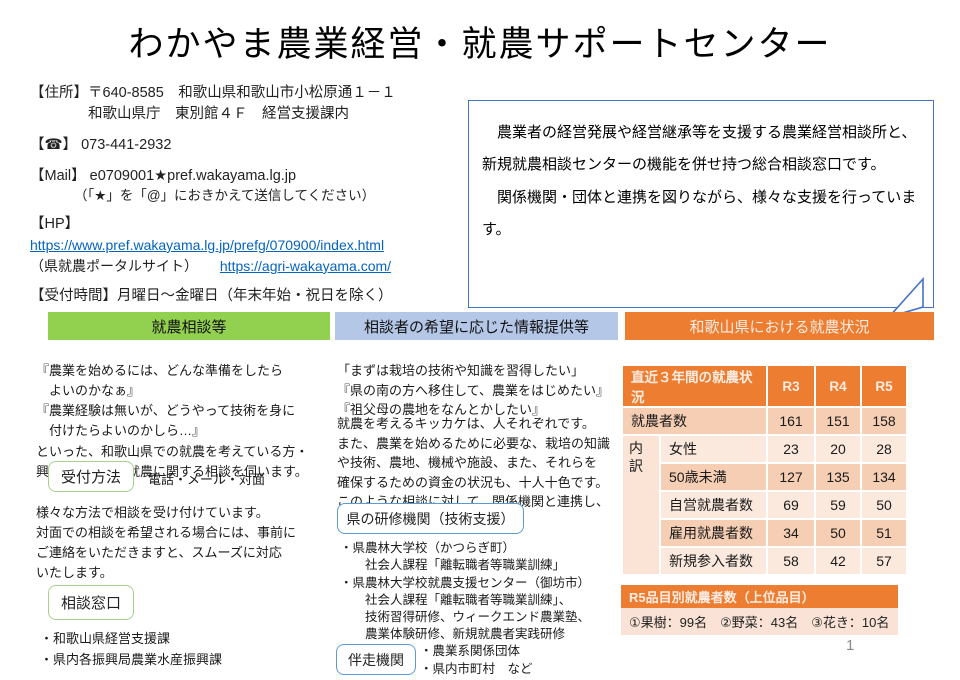 The image size is (960, 680). What do you see at coordinates (791, 533) in the screenshot?
I see `cell-value: 34` at bounding box center [791, 533].